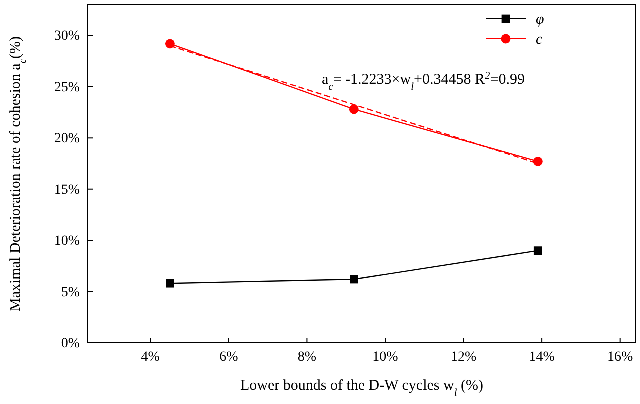 The height and width of the screenshot is (404, 640). I want to click on x-tick-label: 10%, so click(385, 357).